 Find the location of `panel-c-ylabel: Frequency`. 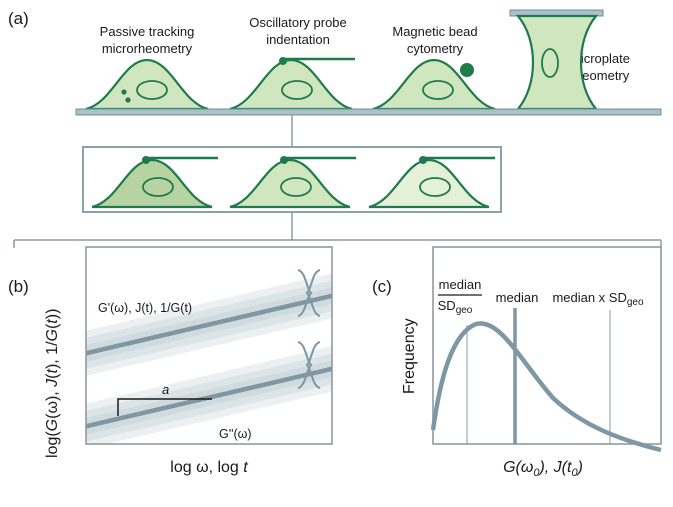

panel-c-ylabel: Frequency is located at coordinates (409, 356).